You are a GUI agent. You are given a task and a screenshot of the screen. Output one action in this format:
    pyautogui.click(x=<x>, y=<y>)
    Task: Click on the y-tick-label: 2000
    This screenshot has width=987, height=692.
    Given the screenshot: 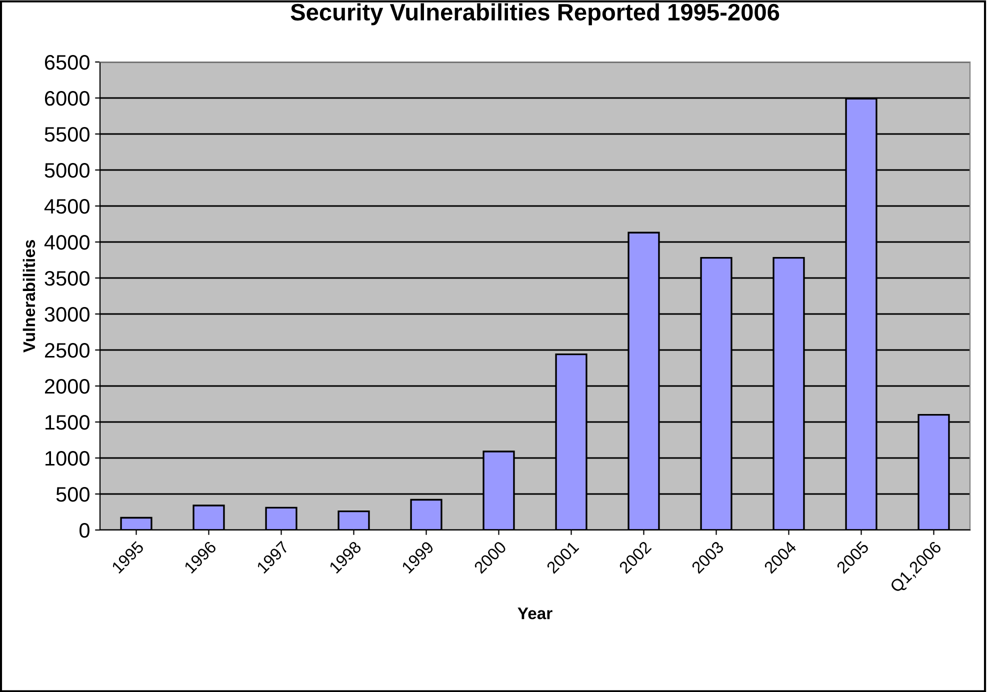 What is the action you would take?
    pyautogui.click(x=67, y=386)
    